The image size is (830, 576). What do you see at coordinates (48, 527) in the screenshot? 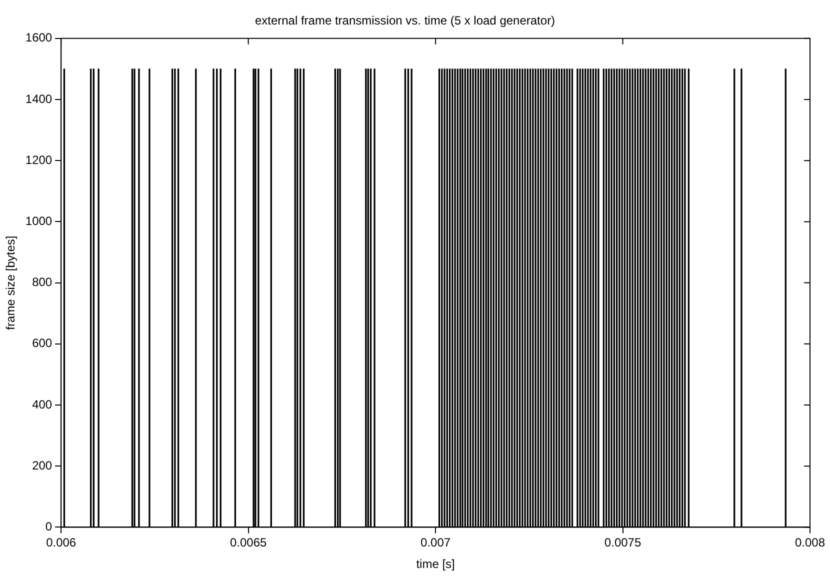
I see `y-tick-label: 0` at bounding box center [48, 527].